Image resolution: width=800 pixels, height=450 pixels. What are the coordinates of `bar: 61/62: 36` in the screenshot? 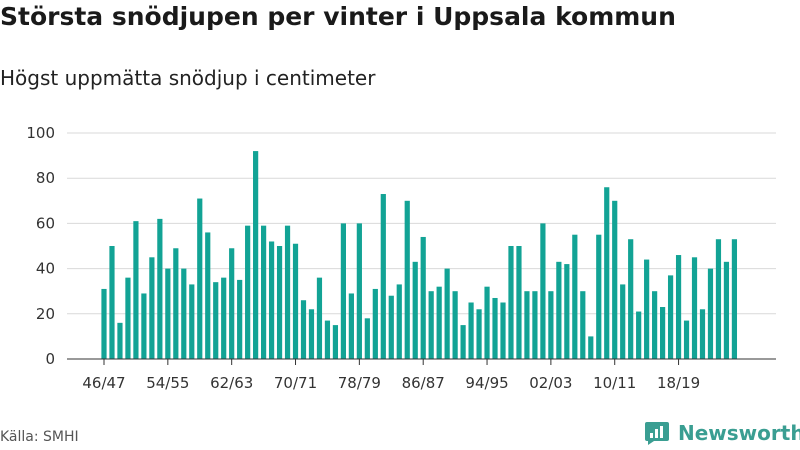 It's located at (224, 318).